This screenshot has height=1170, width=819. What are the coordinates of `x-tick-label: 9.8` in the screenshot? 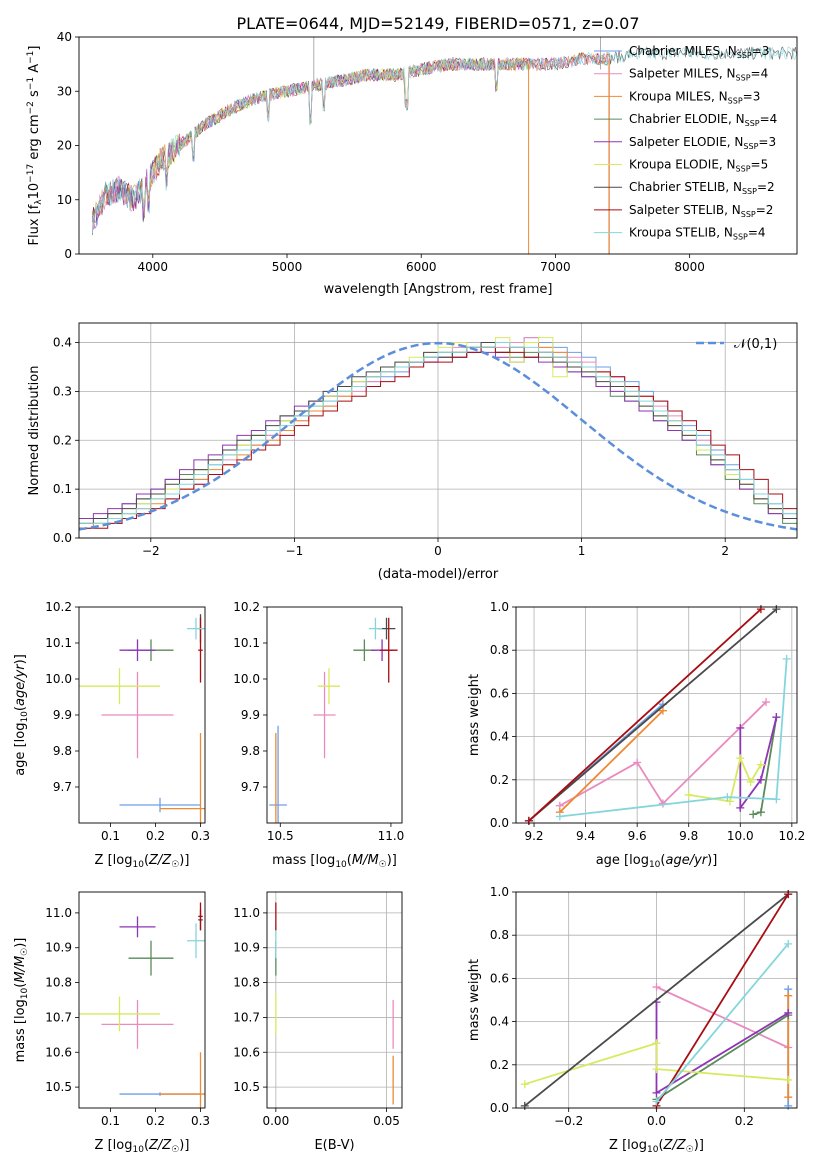 It's located at (688, 836).